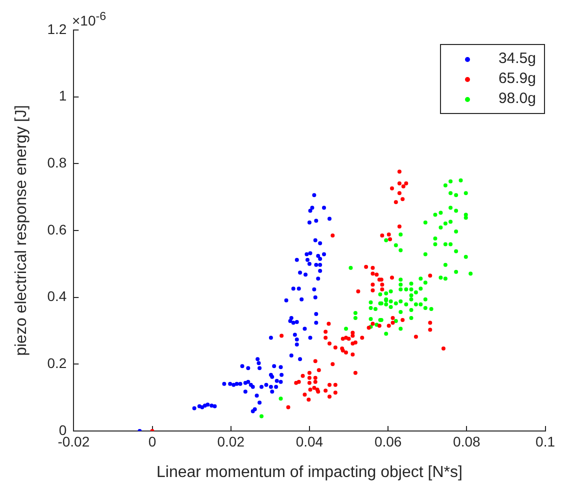 The height and width of the screenshot is (494, 571). I want to click on x-axis-title: Linear momentum of impacting object [N*s], so click(309, 472).